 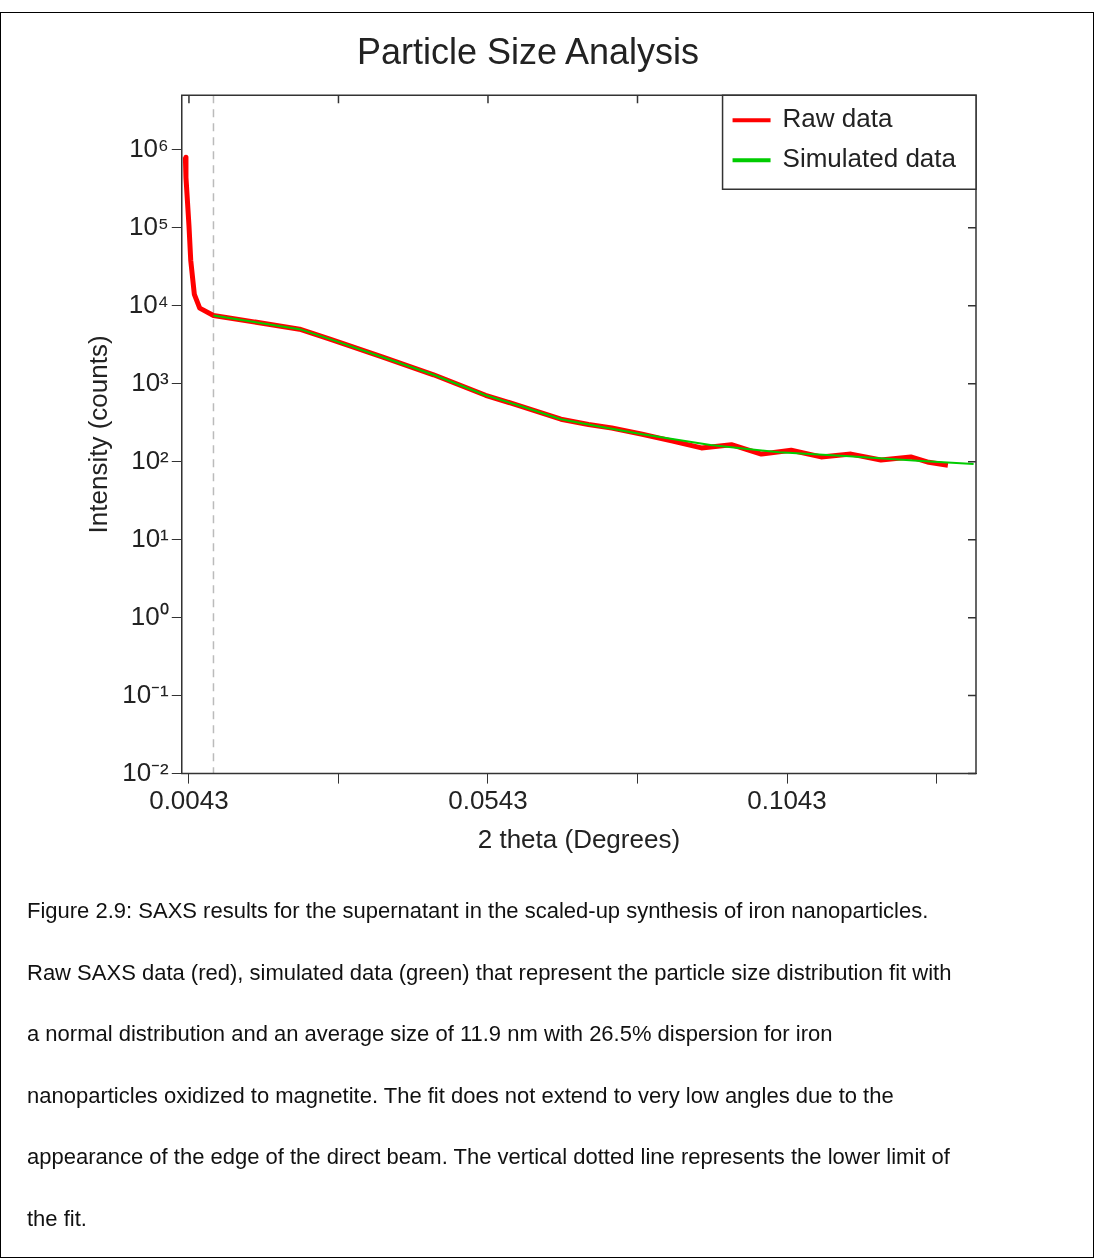 What do you see at coordinates (488, 800) in the screenshot?
I see `x-tick-label: 0.0543` at bounding box center [488, 800].